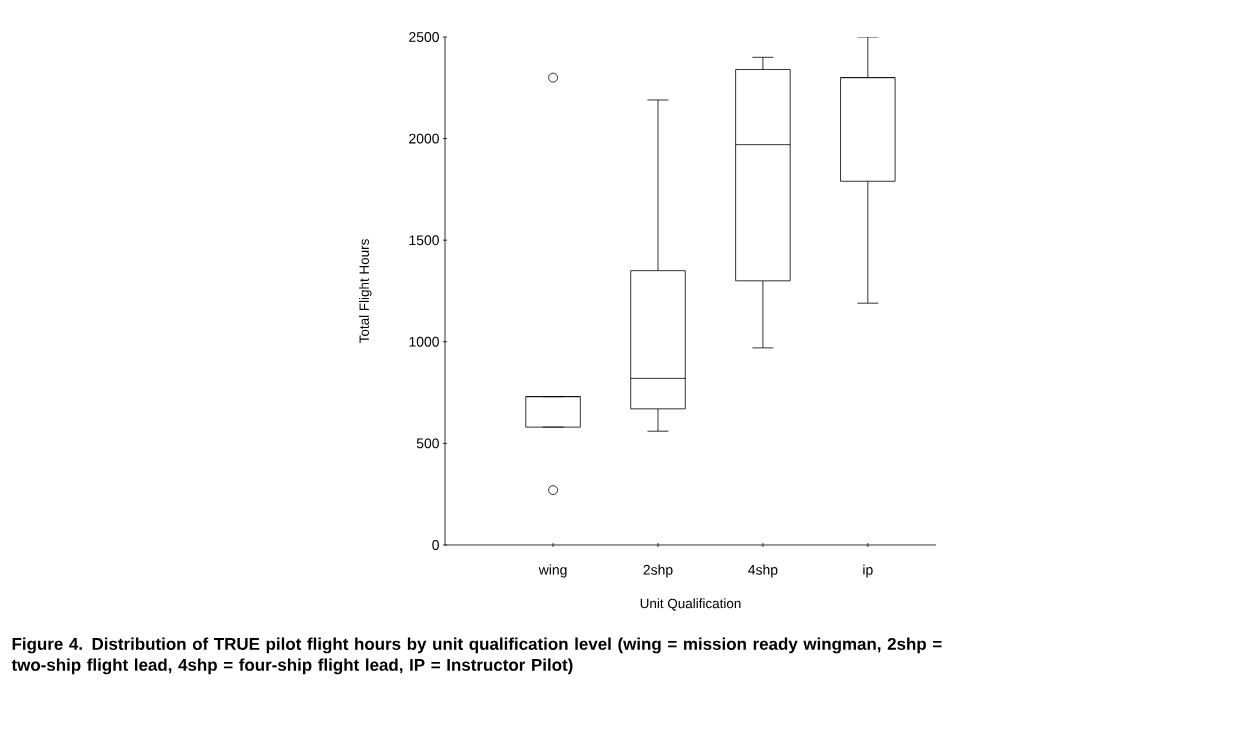  Describe the element at coordinates (658, 571) in the screenshot. I see `x-tick-label: 2shp` at that location.